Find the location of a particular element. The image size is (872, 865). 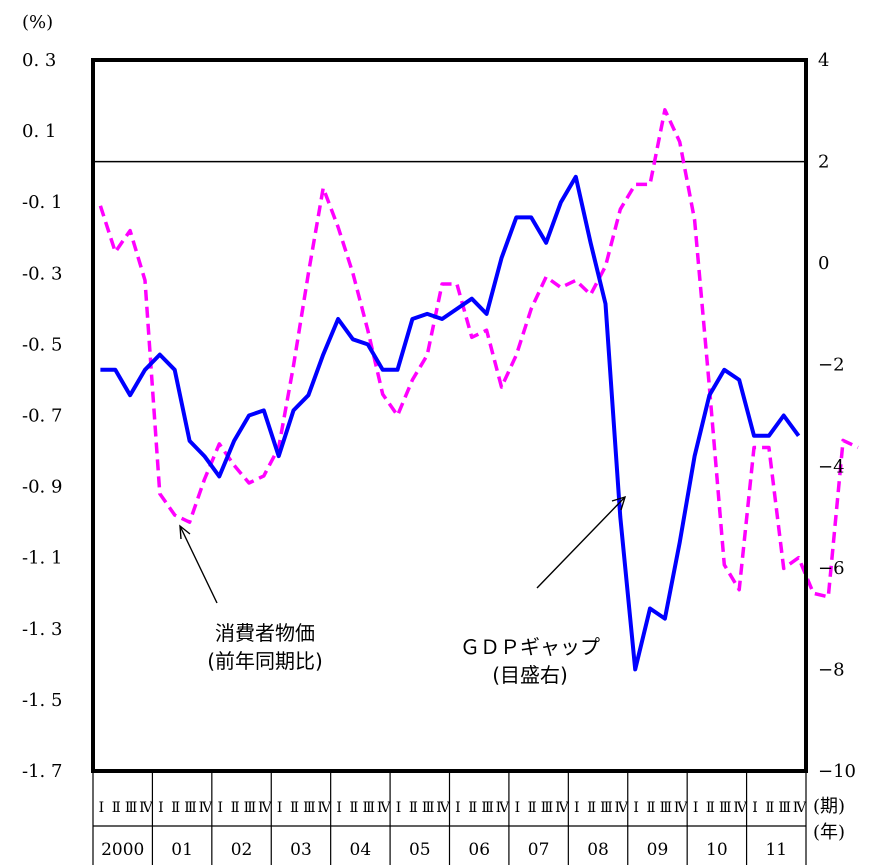

right-tick-label: −6 is located at coordinates (831, 568).